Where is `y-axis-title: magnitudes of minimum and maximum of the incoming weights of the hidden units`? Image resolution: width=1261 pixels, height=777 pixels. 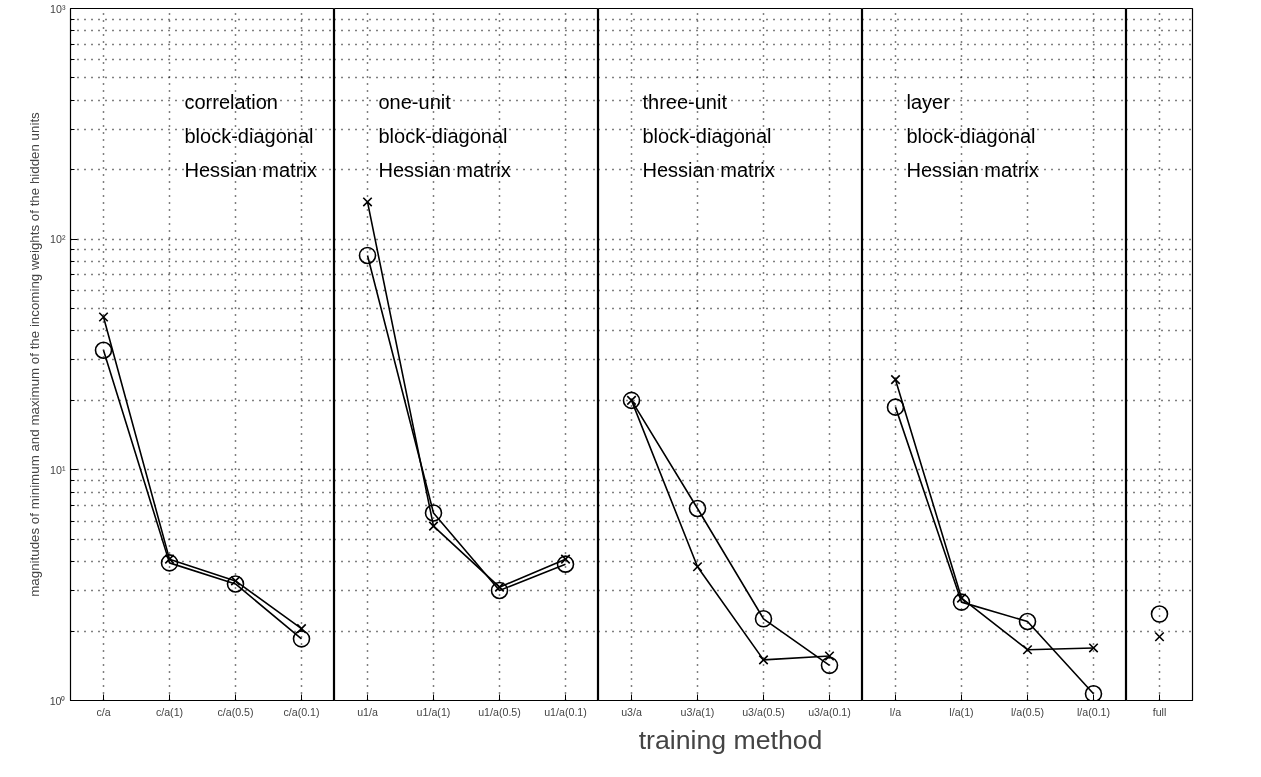 y-axis-title: magnitudes of minimum and maximum of the incoming weights of the hidden units is located at coordinates (34, 354).